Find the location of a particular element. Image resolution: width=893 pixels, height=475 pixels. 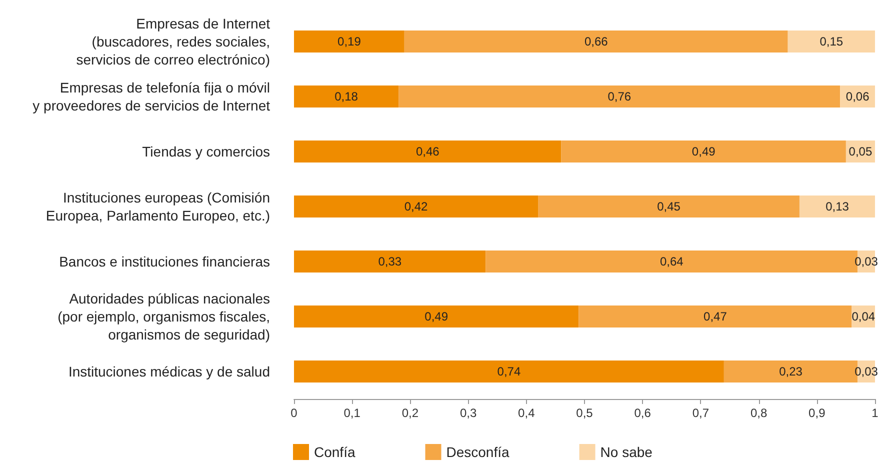

data-label: 0,33 is located at coordinates (390, 261).